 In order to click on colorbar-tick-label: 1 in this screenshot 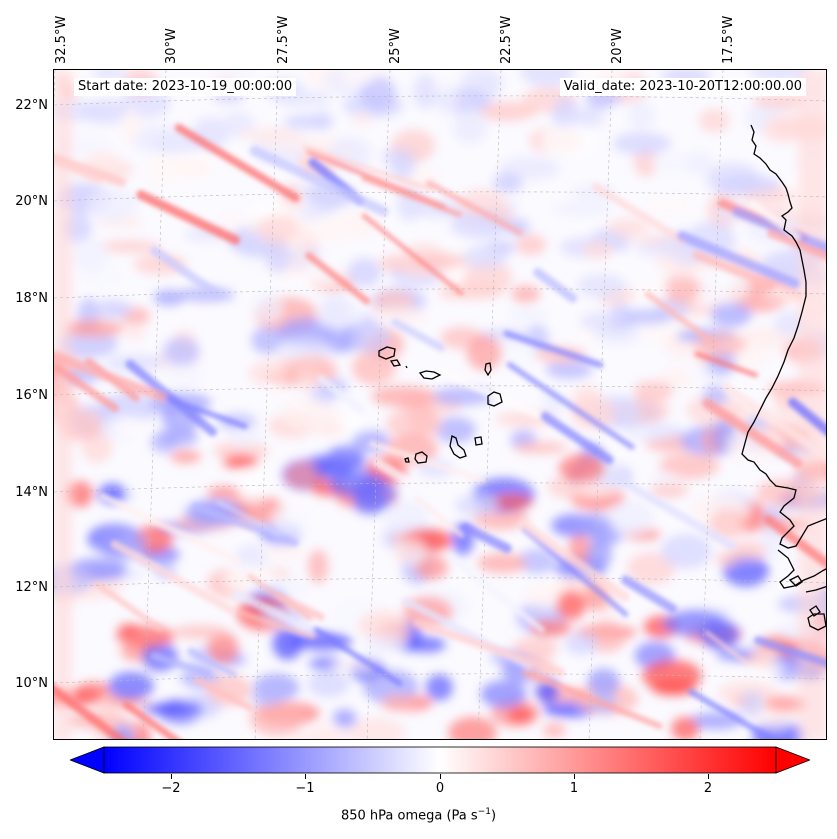, I will do `click(574, 788)`.